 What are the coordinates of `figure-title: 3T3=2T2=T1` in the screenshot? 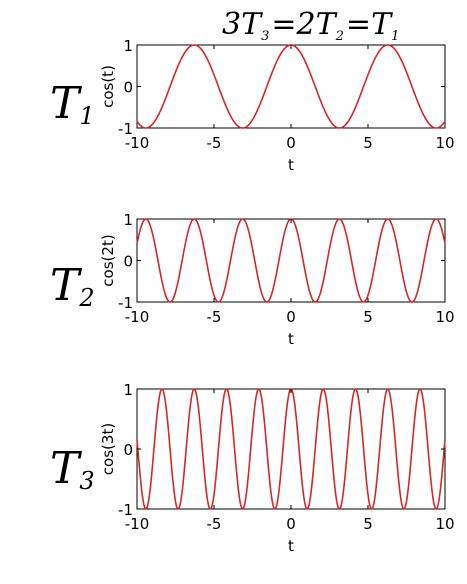 It's located at (310, 25).